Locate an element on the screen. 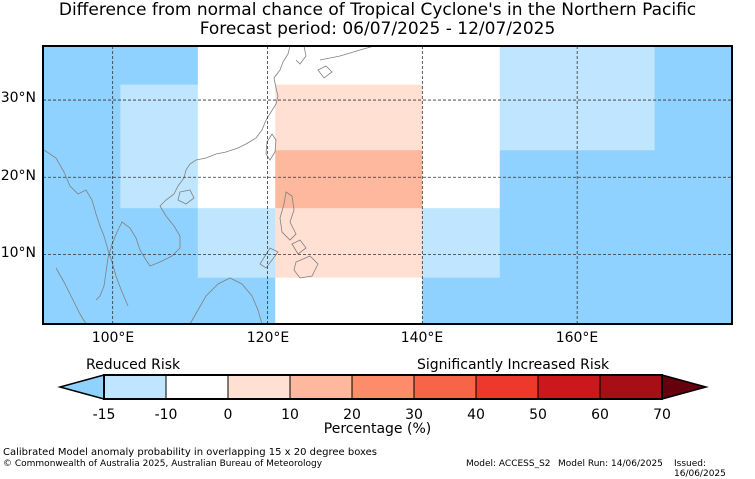 Image resolution: width=755 pixels, height=479 pixels. palawan-coastline is located at coordinates (269, 258).